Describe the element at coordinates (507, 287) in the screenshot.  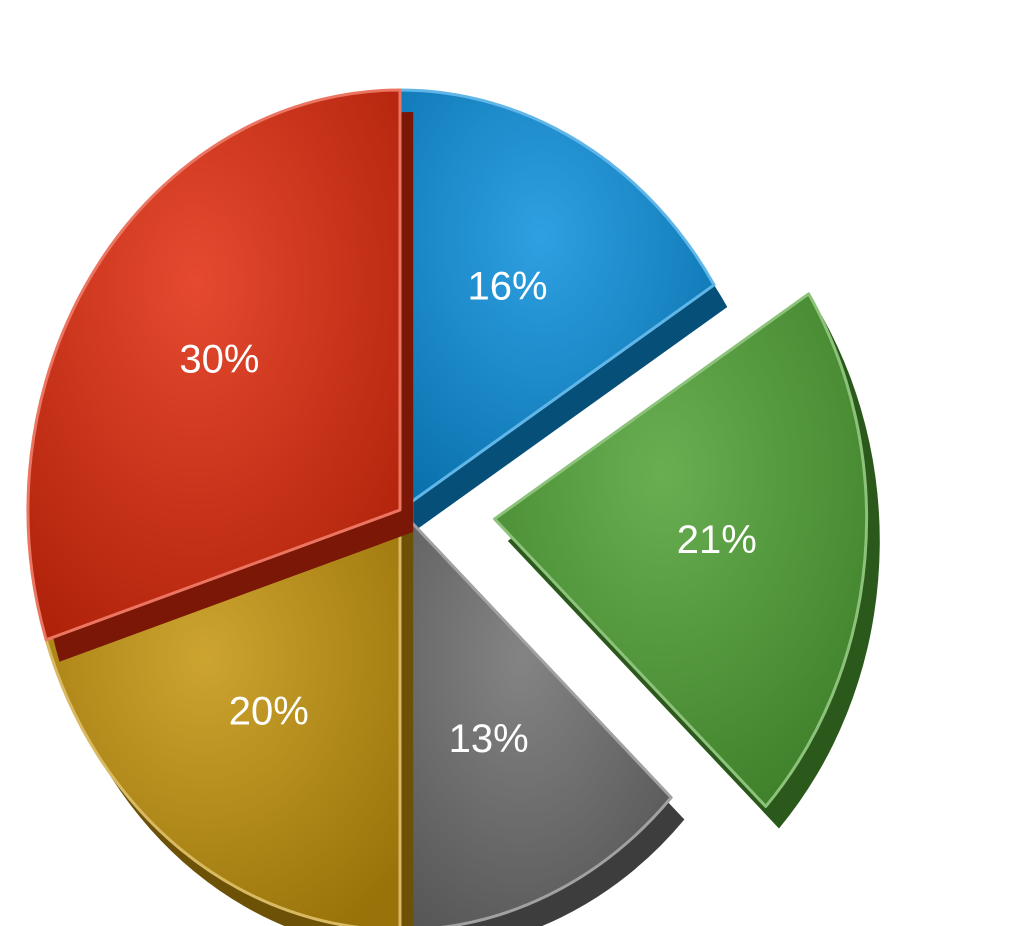
I see `slice-data-label: 16%` at that location.